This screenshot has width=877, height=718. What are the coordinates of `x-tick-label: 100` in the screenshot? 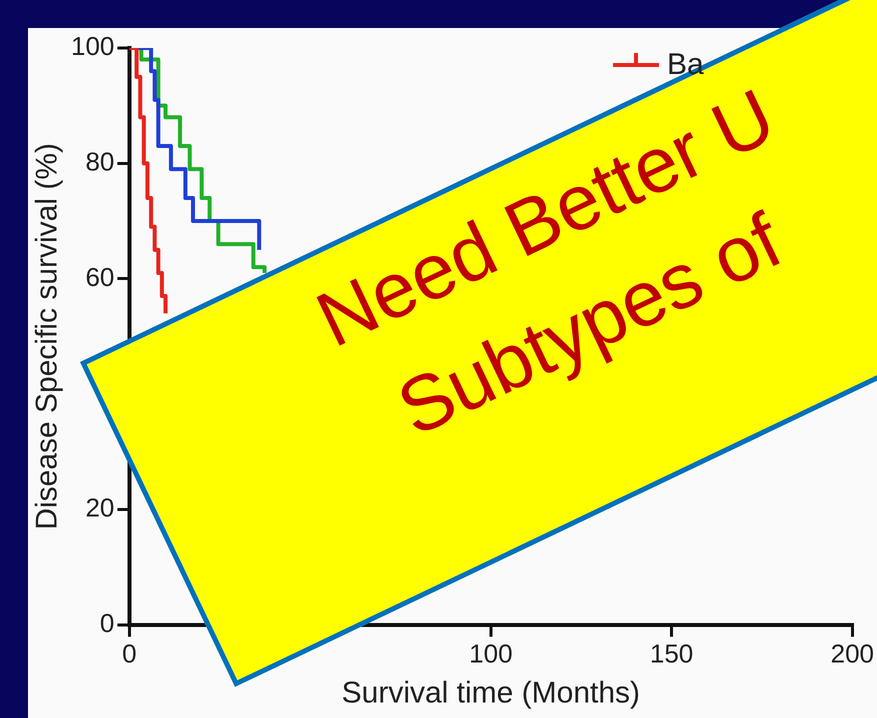 It's located at (491, 653).